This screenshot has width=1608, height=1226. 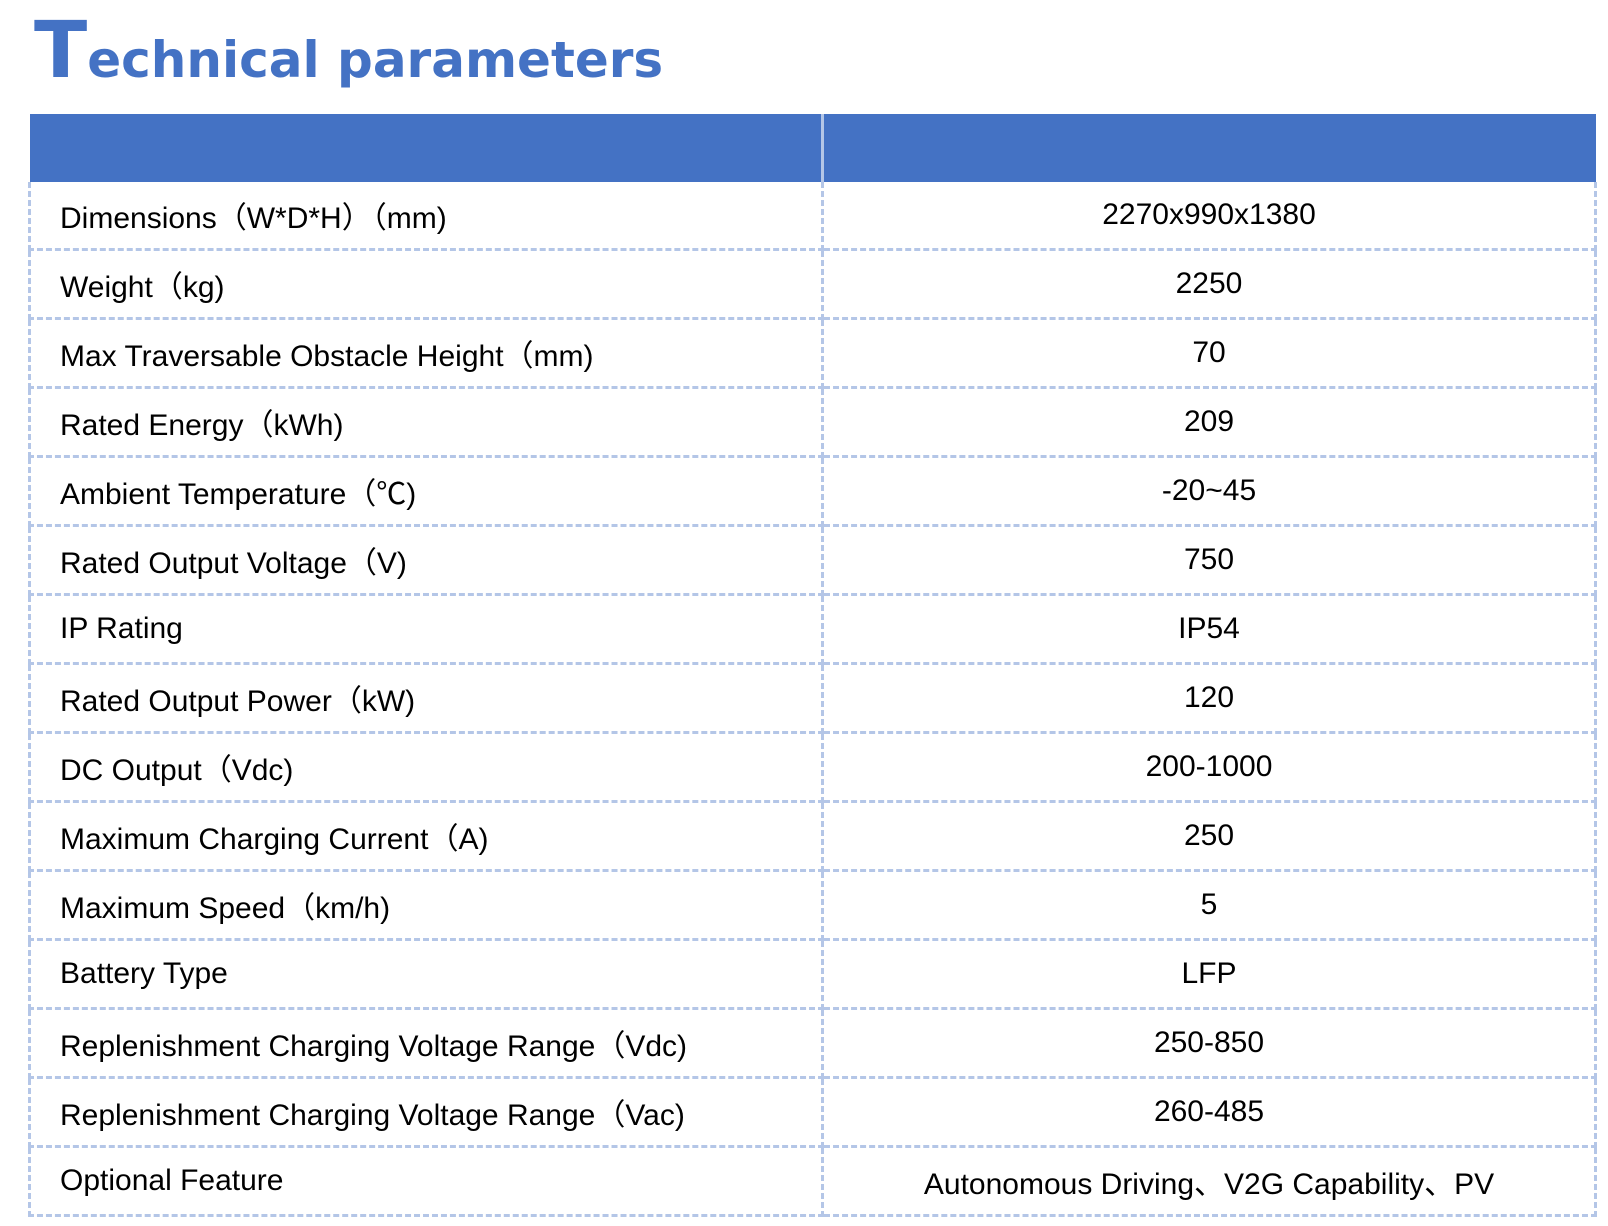 I want to click on parameter-value: 120, so click(x=1209, y=698).